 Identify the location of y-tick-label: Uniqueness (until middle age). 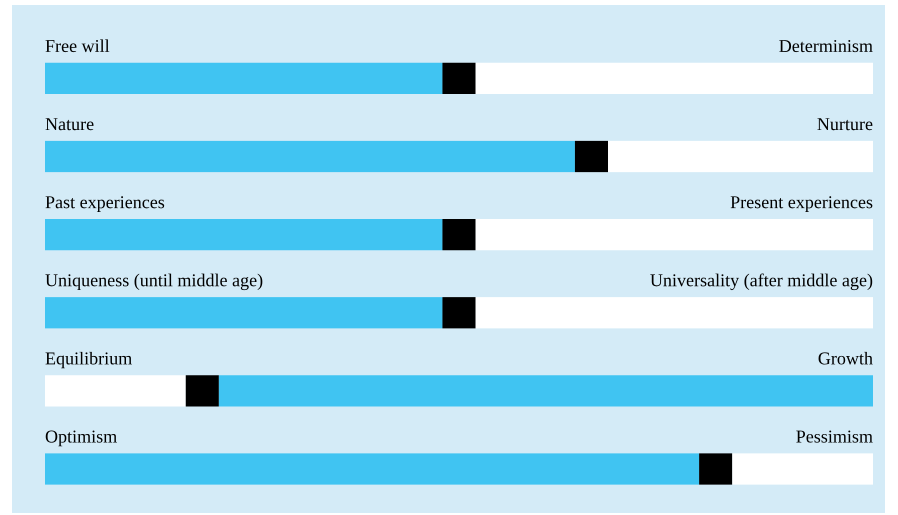
(153, 282).